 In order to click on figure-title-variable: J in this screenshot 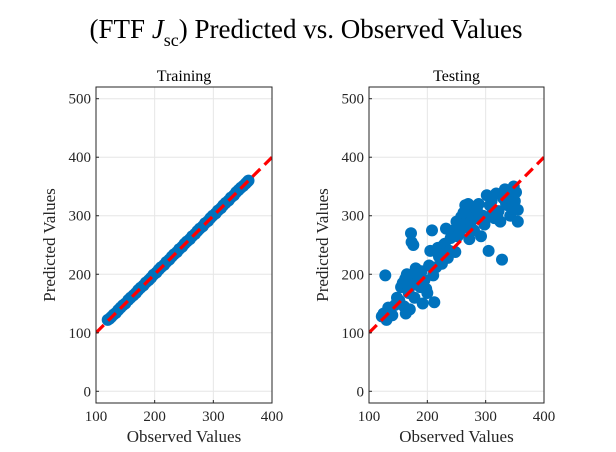, I will do `click(159, 29)`.